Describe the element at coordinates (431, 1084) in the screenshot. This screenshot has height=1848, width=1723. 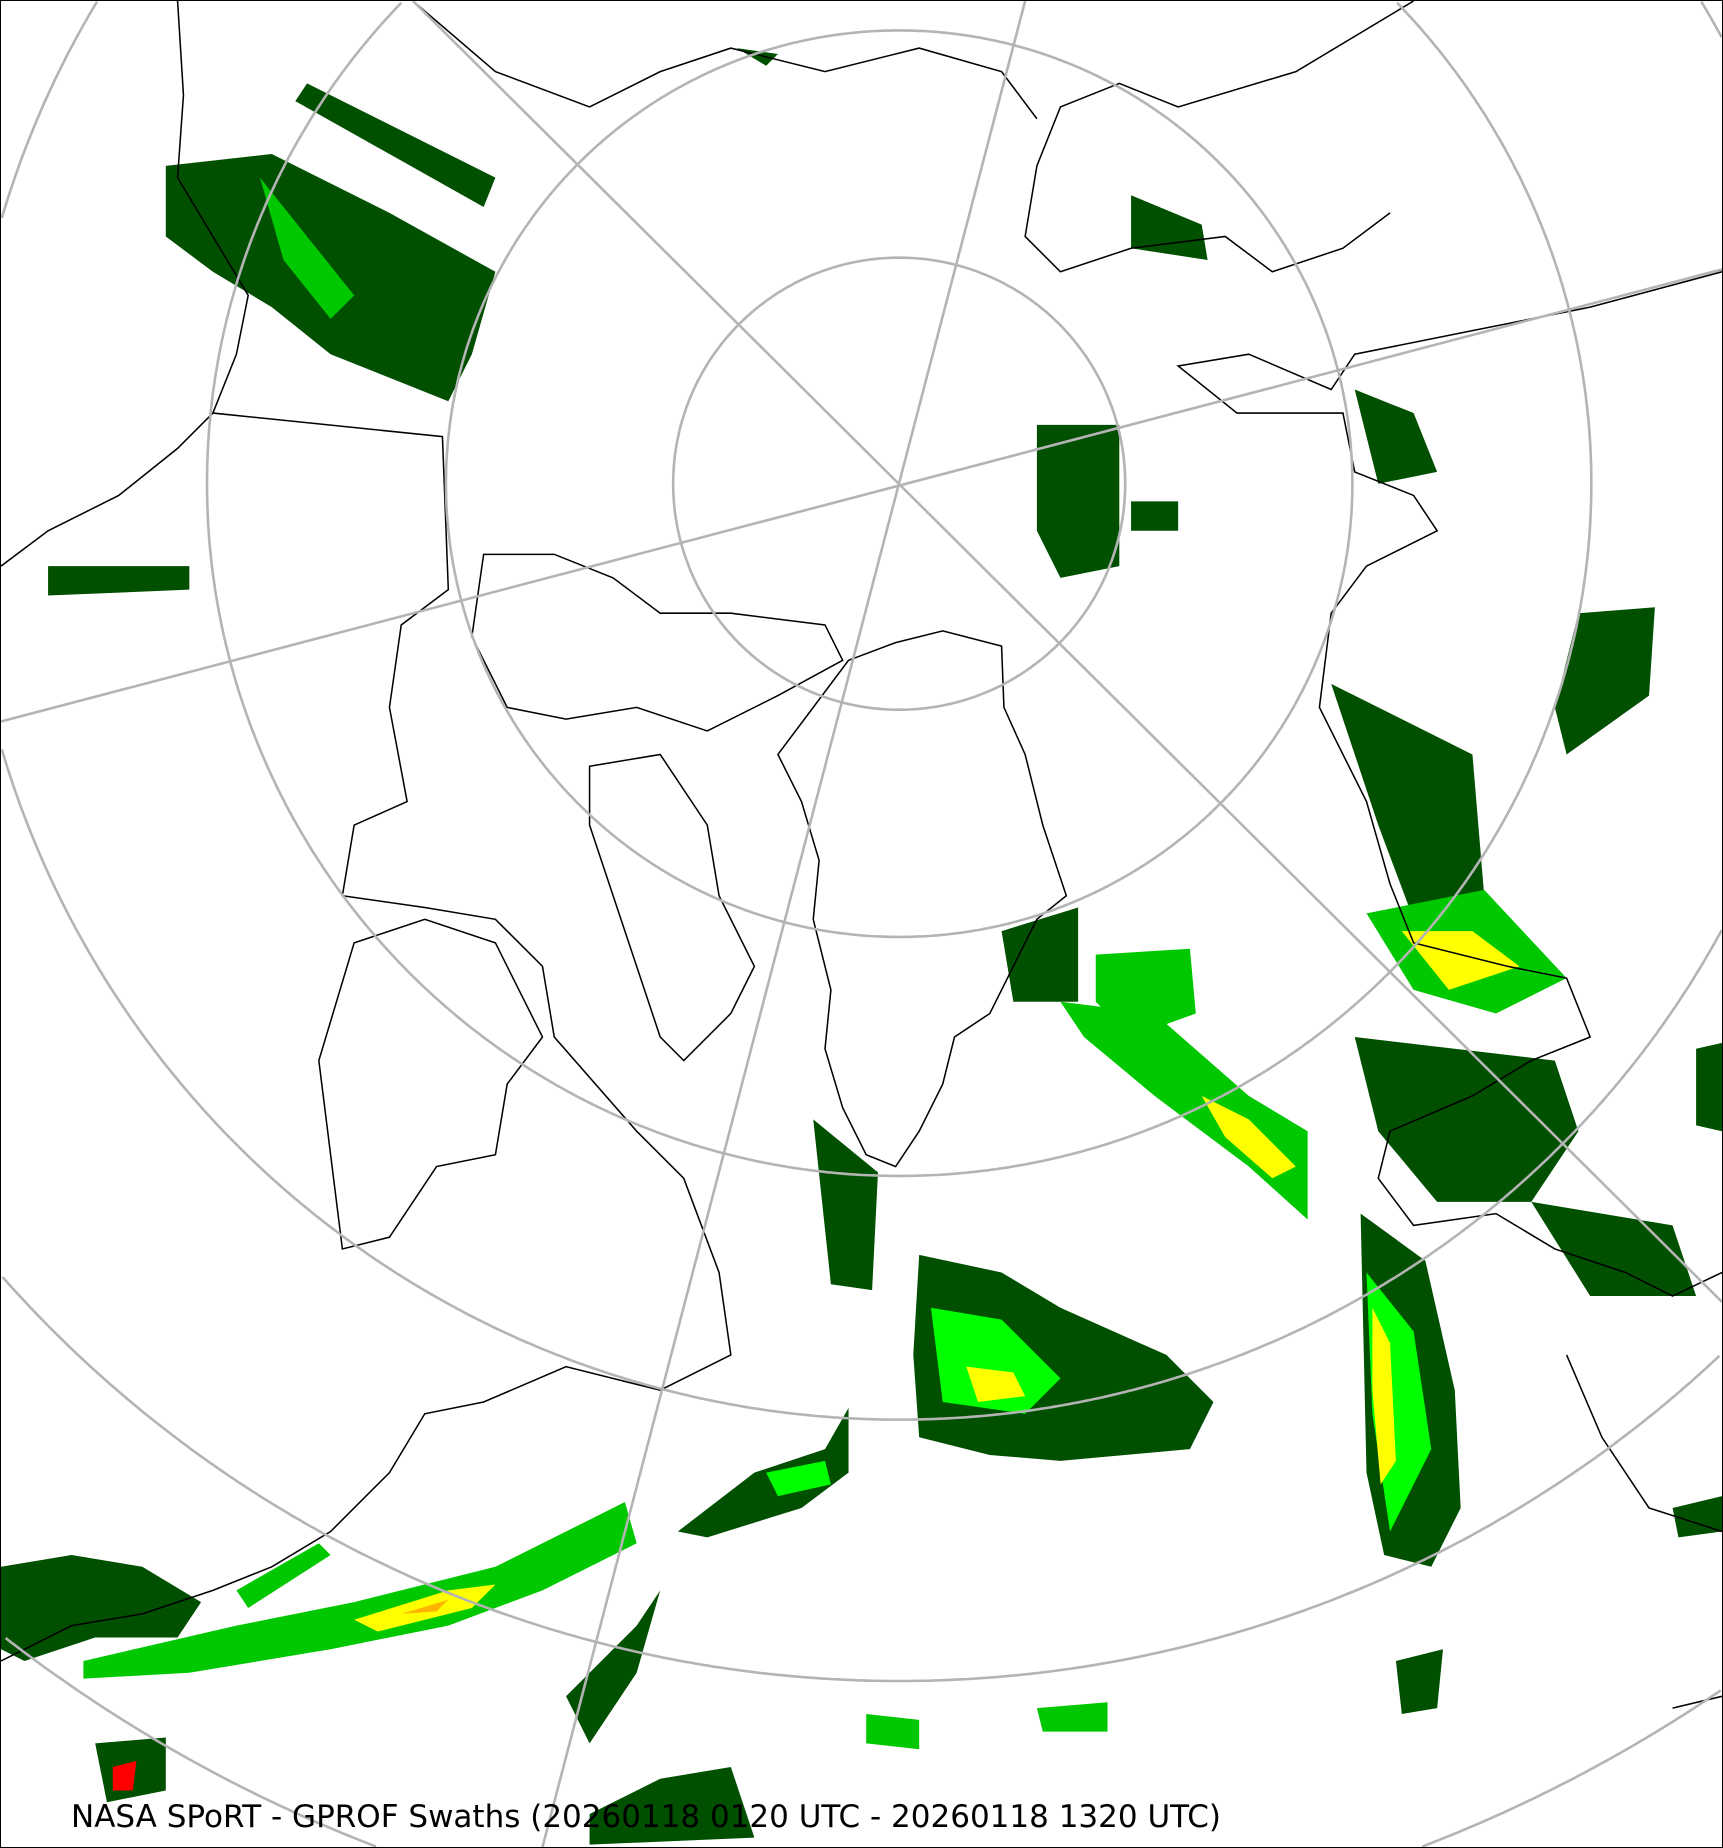
I see `hudson-bay-coastline` at that location.